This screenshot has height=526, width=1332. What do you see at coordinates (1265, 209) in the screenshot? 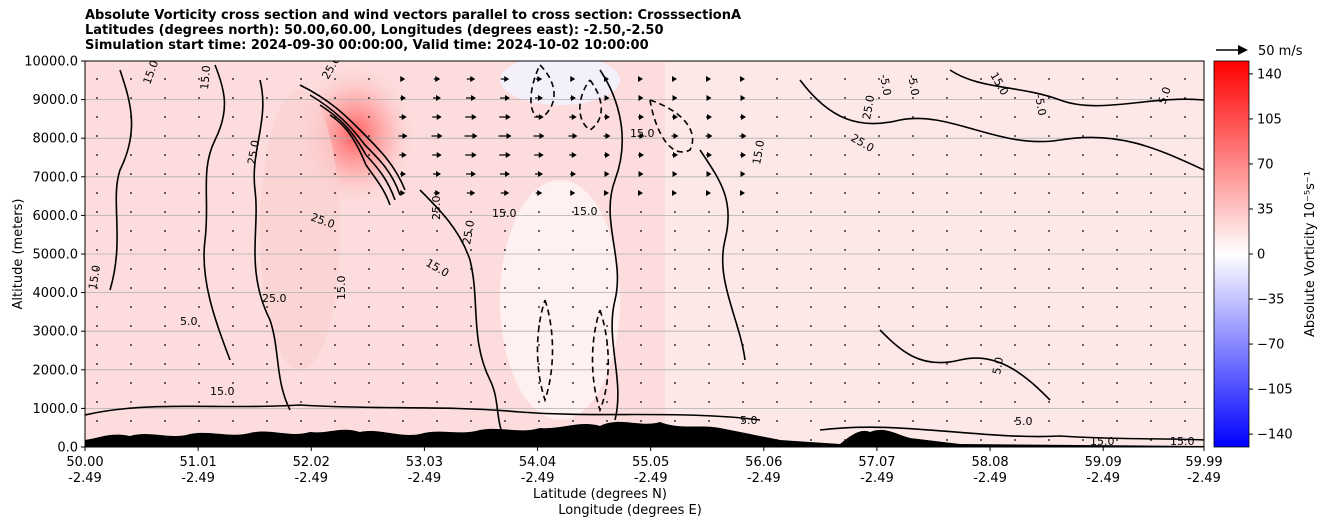
I see `colorbar-tick-label: 35` at bounding box center [1265, 209].